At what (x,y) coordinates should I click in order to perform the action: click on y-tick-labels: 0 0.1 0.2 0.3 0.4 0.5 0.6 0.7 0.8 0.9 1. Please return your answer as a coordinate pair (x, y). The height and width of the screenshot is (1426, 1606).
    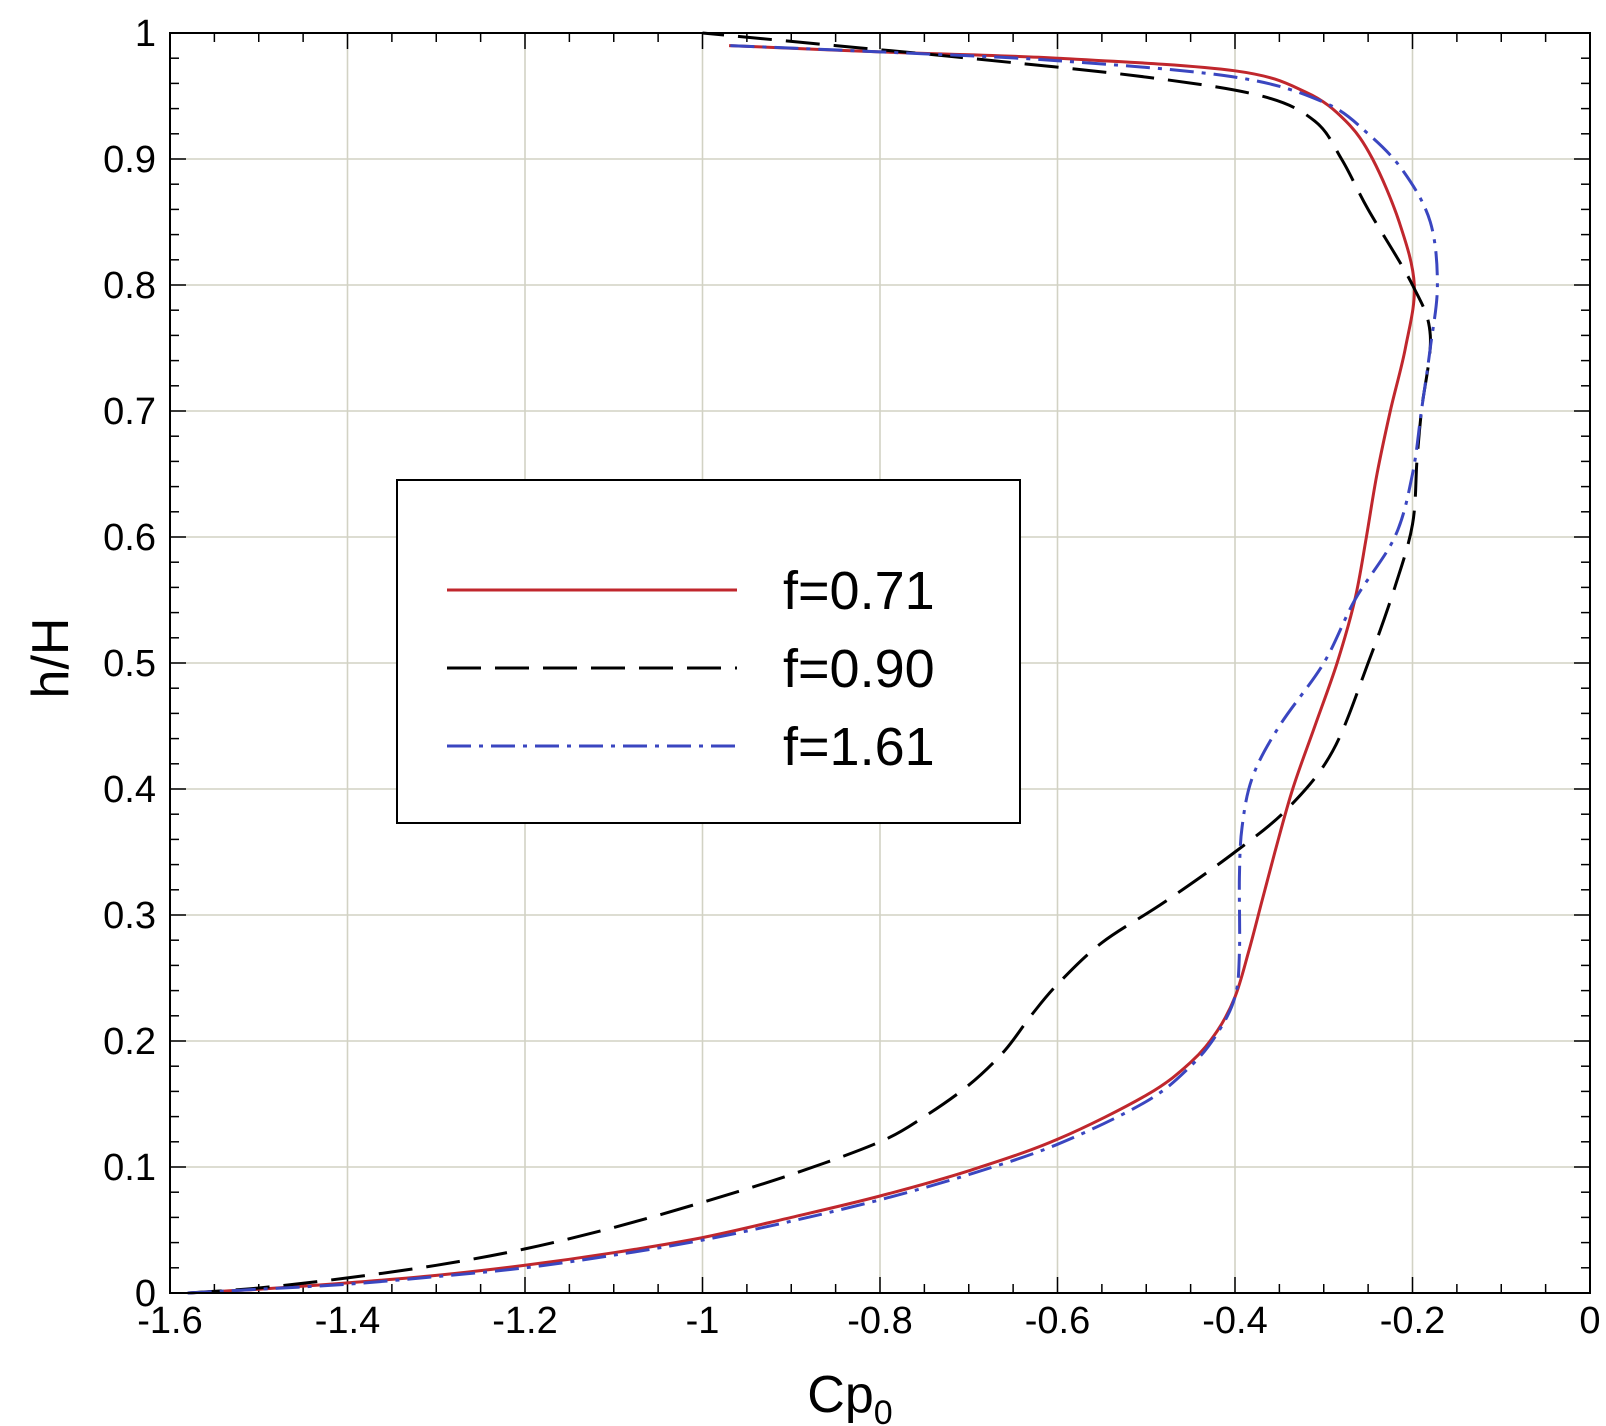
    Looking at the image, I should click on (129, 664).